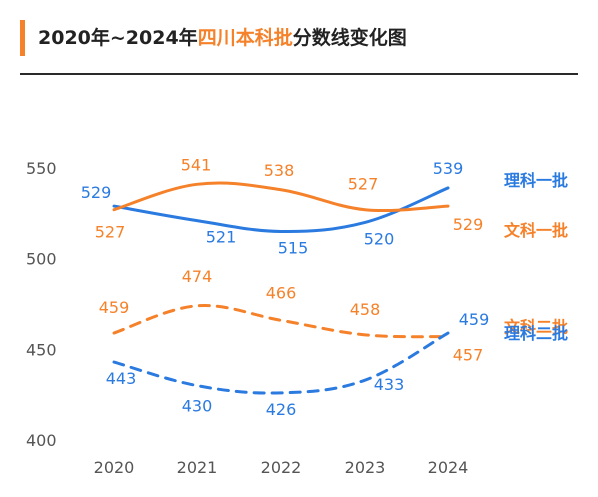 Image resolution: width=598 pixels, height=497 pixels. I want to click on series-name-label: 理科一批, so click(536, 180).